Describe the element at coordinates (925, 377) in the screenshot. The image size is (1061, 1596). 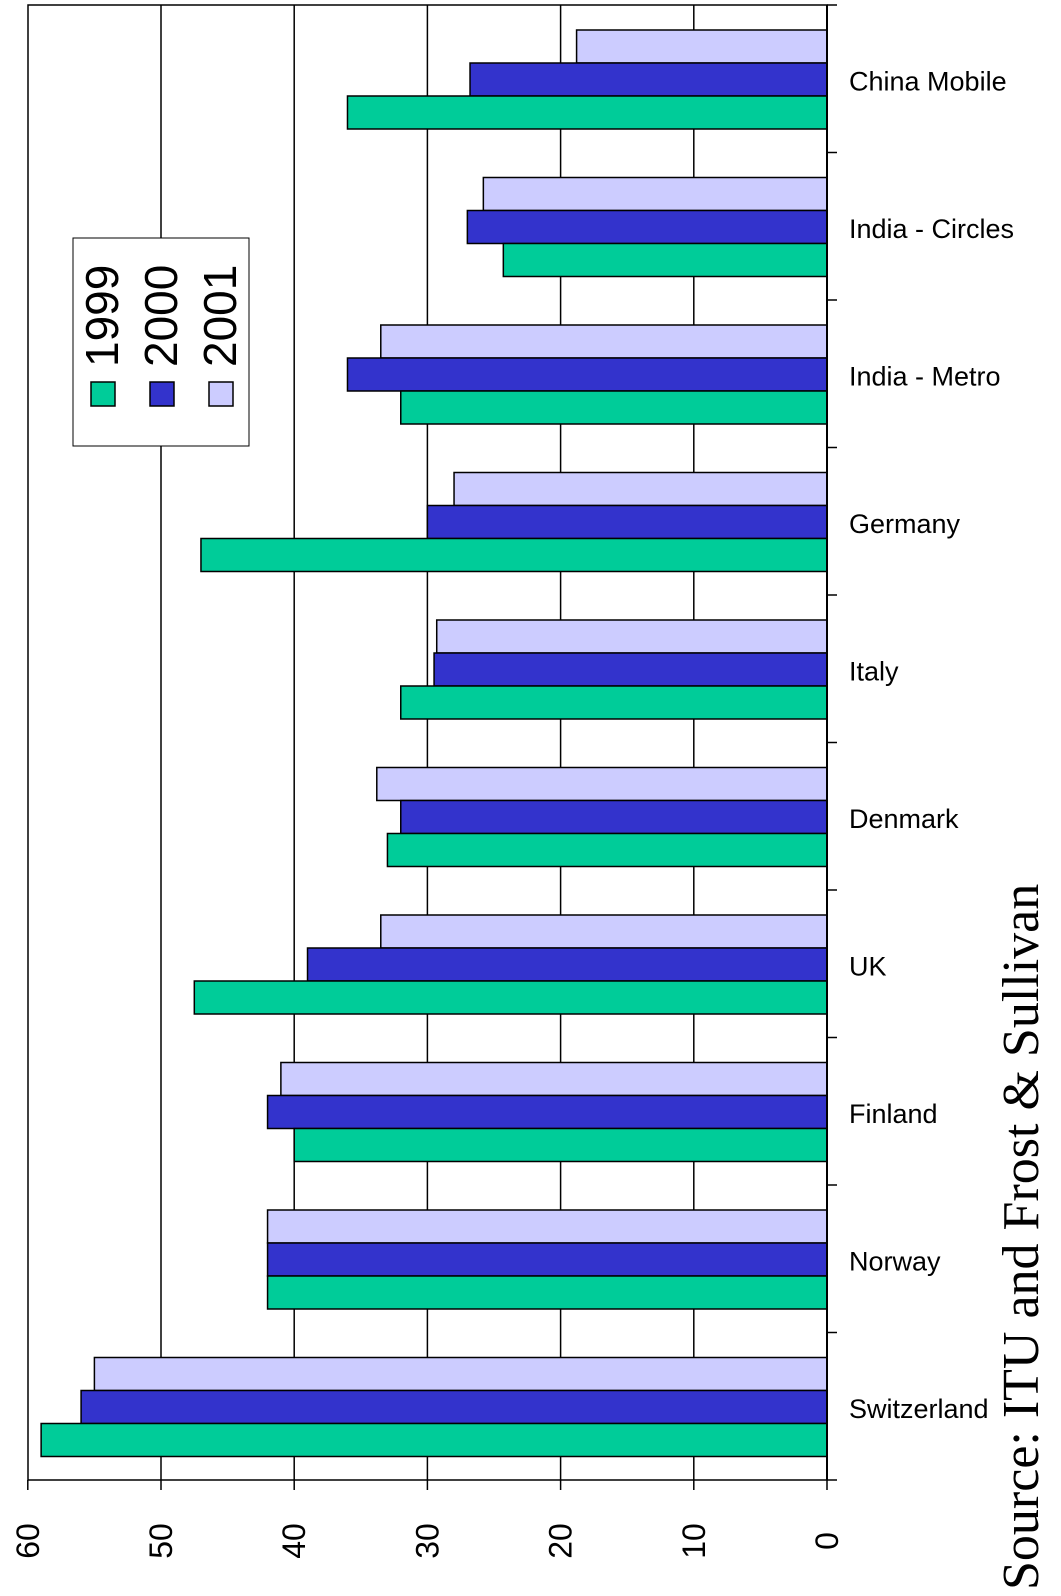
I see `category-label: India - Metro` at that location.